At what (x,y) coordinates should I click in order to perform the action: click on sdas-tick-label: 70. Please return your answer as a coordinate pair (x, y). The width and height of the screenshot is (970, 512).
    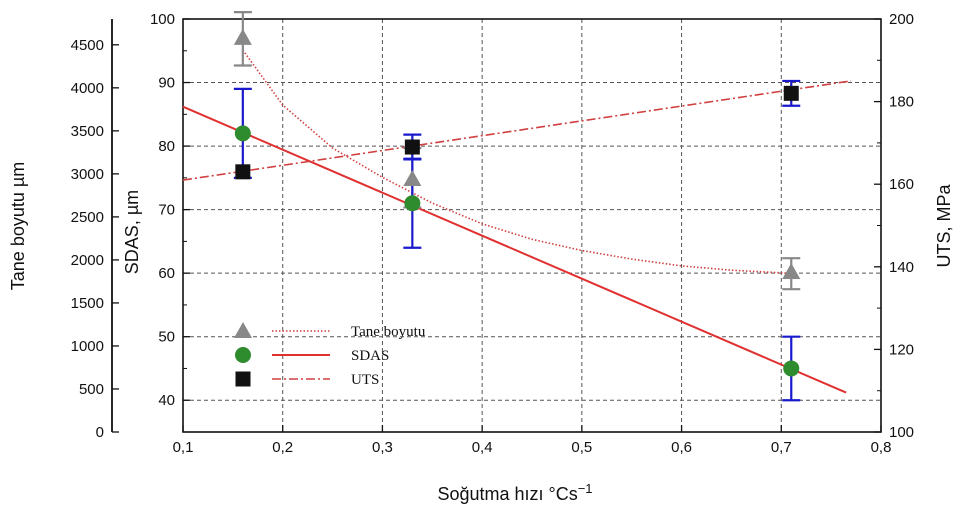
    Looking at the image, I should click on (166, 210).